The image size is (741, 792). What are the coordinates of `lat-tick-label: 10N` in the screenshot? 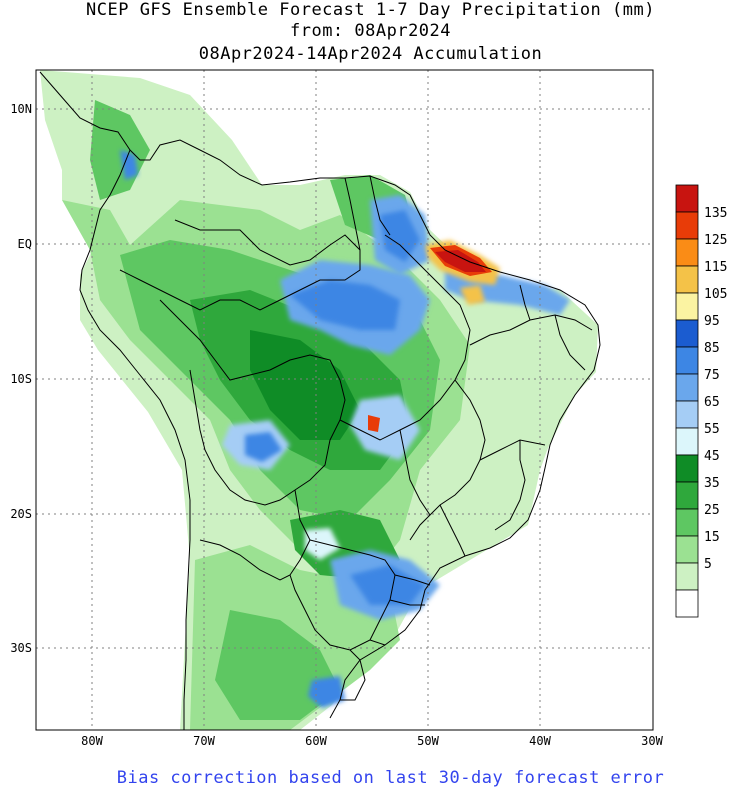 It's located at (21, 109).